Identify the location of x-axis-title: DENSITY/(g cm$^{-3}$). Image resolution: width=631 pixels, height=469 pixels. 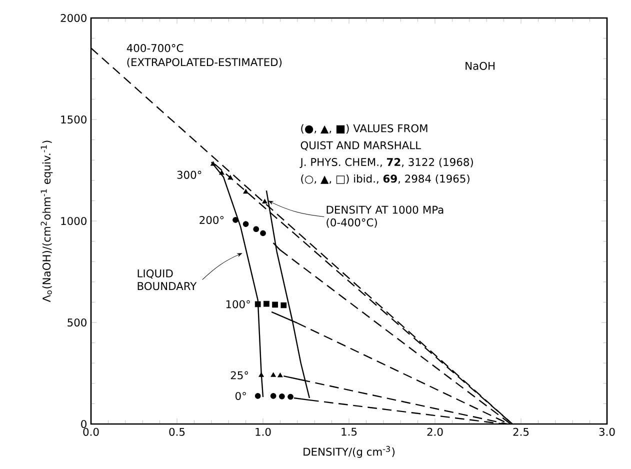
(349, 452).